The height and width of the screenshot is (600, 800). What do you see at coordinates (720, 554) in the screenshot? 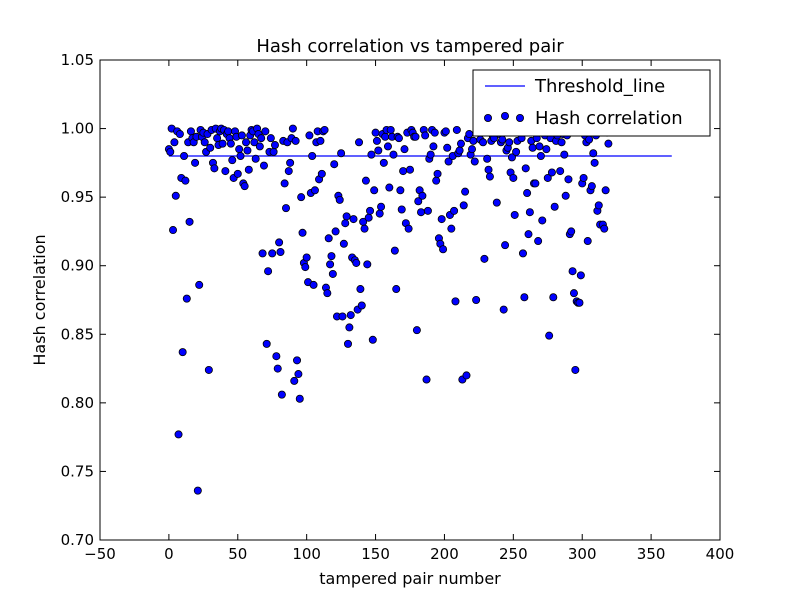
I see `x-tick-label: 400` at bounding box center [720, 554].